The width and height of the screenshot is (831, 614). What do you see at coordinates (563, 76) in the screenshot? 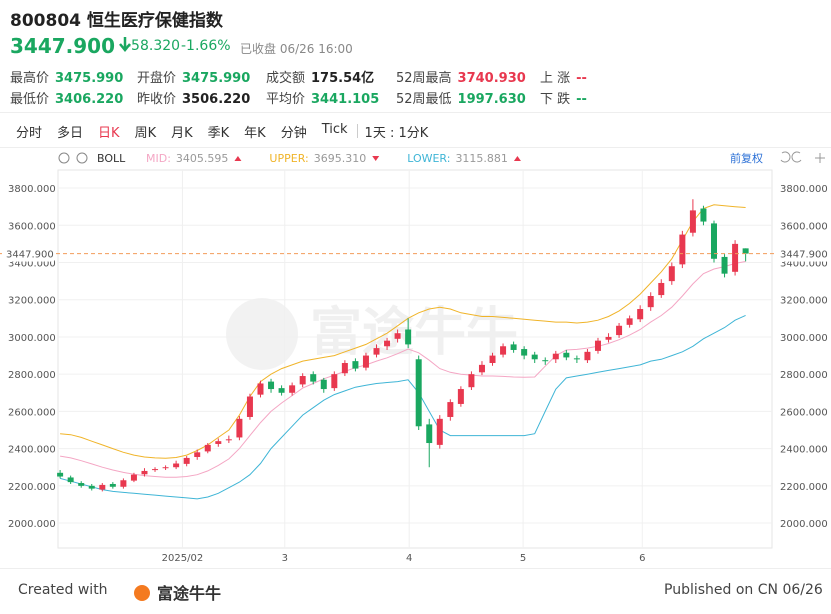
I see `stat: 上 涨 --` at bounding box center [563, 76].